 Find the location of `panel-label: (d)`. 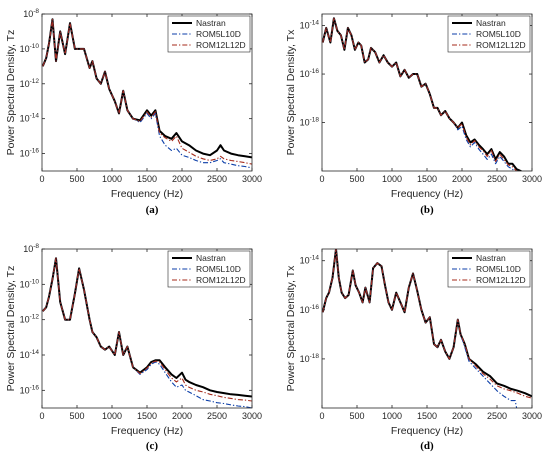

panel-label: (d) is located at coordinates (427, 446).